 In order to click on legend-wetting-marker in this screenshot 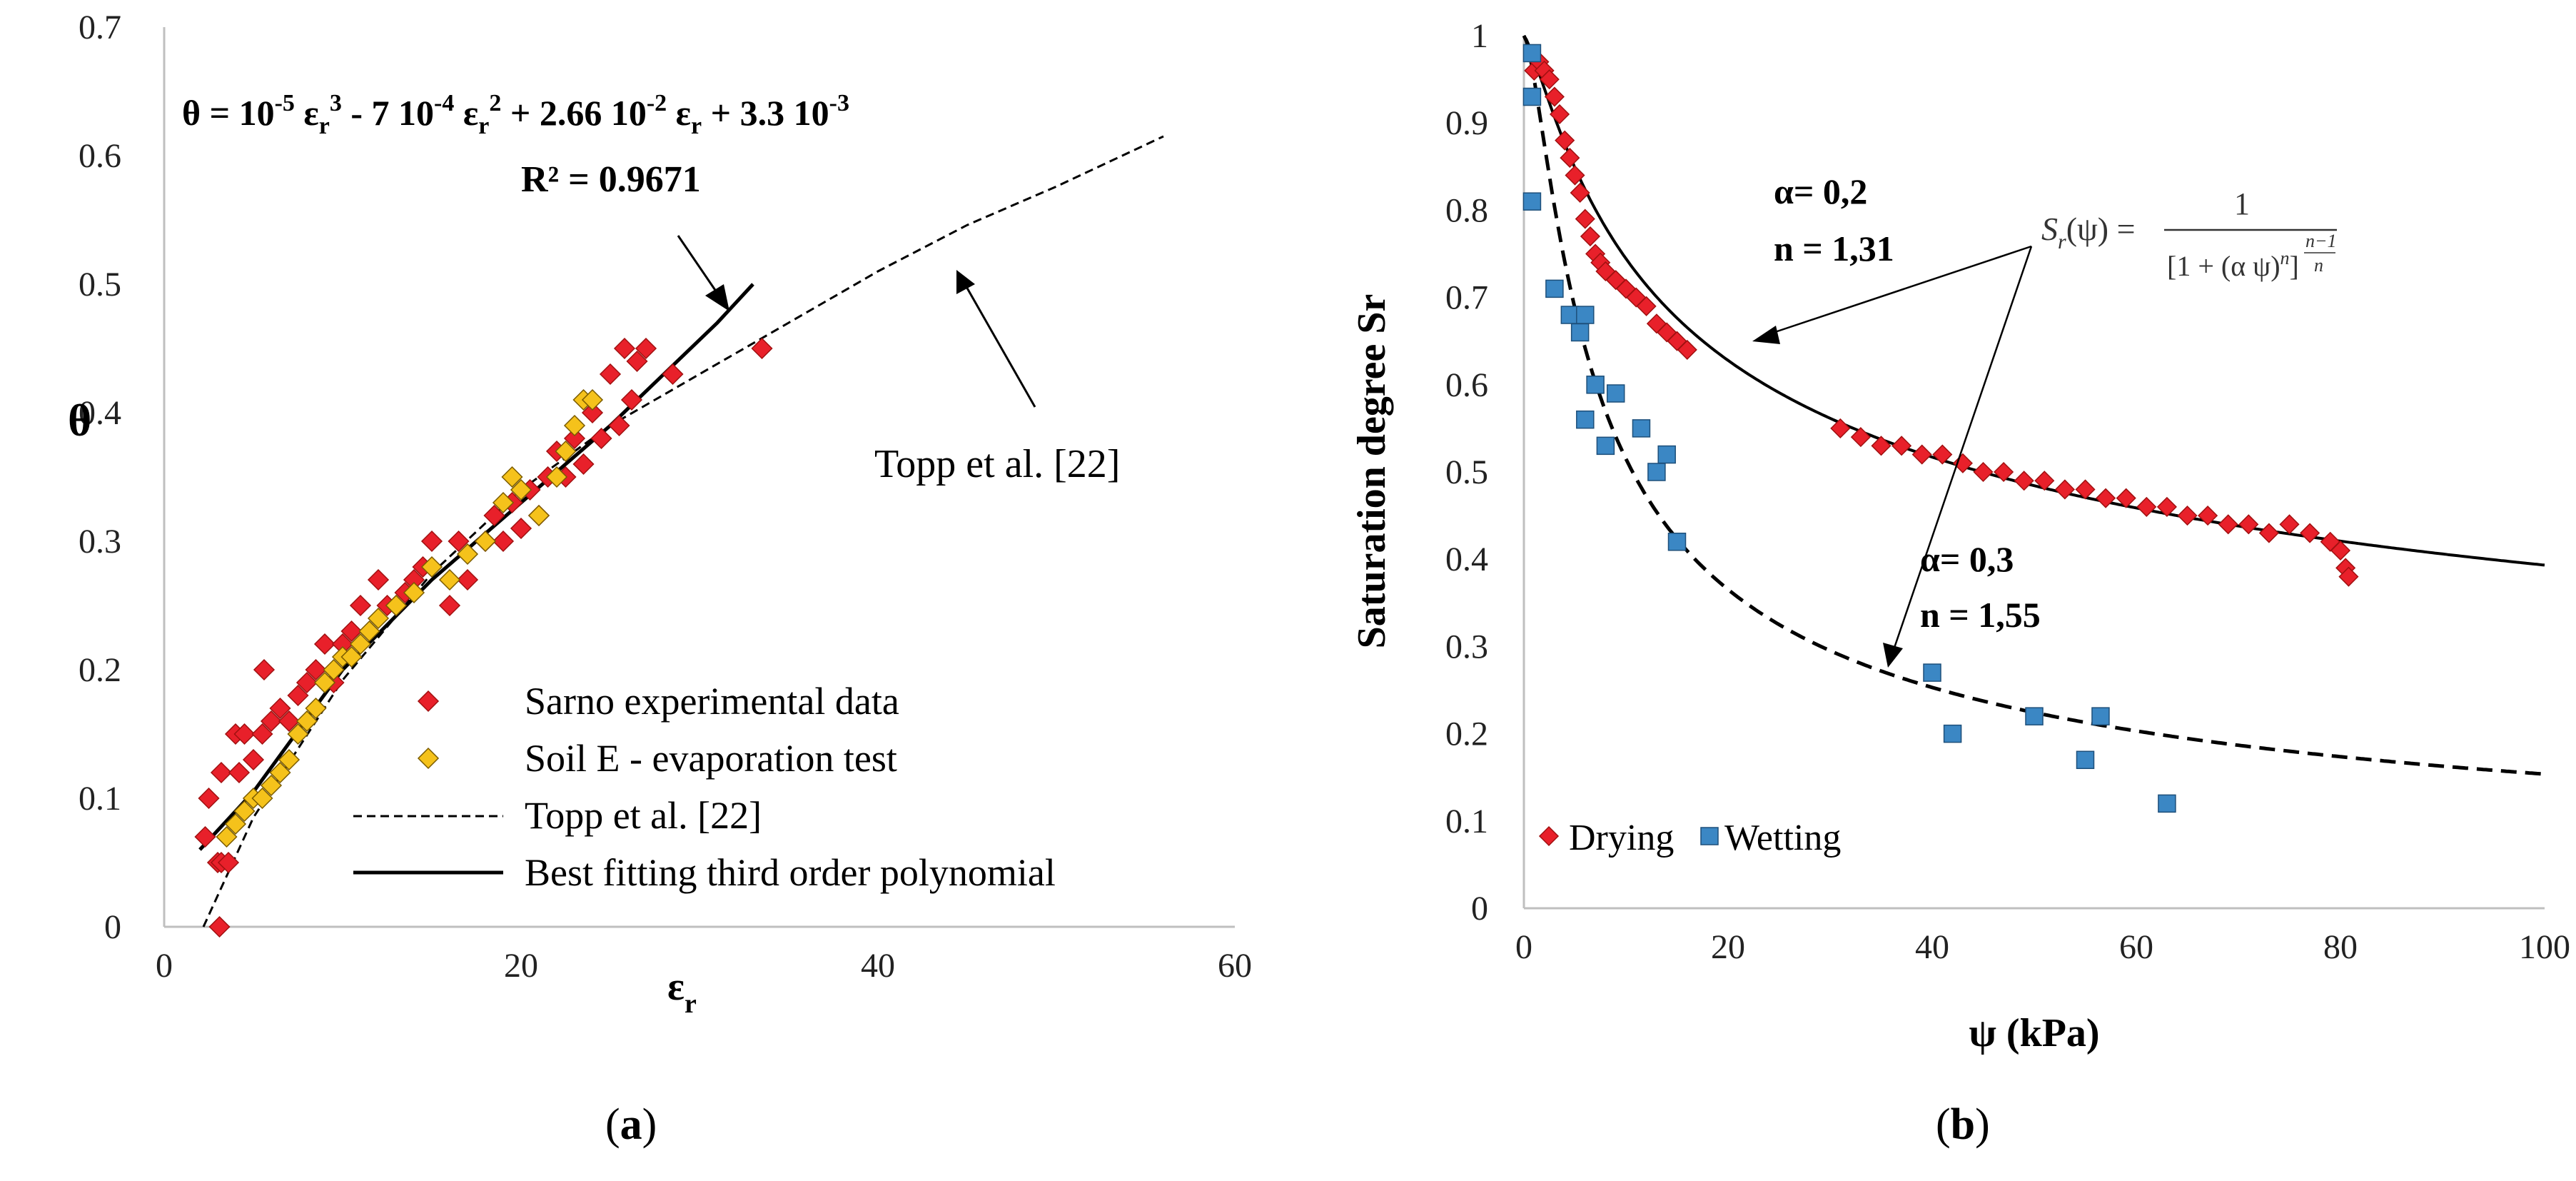, I will do `click(1709, 836)`.